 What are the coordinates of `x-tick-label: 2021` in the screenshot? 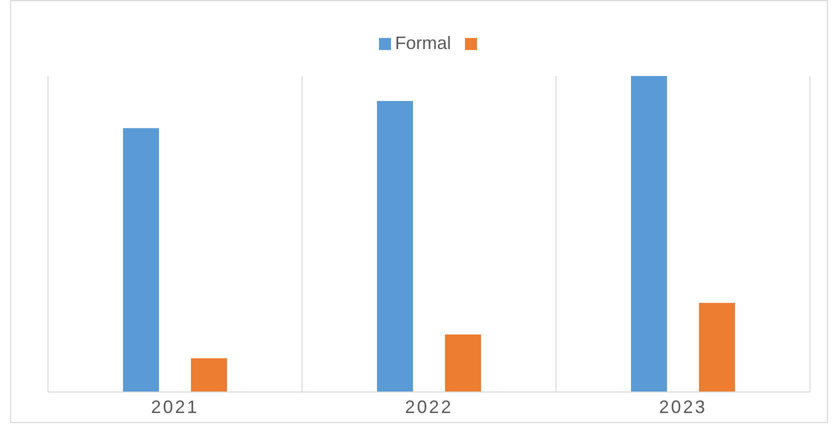 It's located at (175, 406).